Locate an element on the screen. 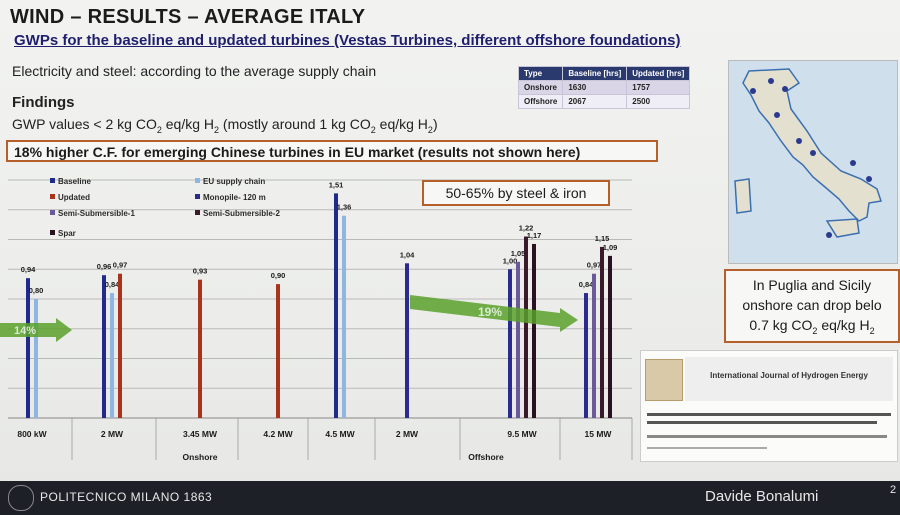  gwp-sub-1: 2 is located at coordinates (159, 129).